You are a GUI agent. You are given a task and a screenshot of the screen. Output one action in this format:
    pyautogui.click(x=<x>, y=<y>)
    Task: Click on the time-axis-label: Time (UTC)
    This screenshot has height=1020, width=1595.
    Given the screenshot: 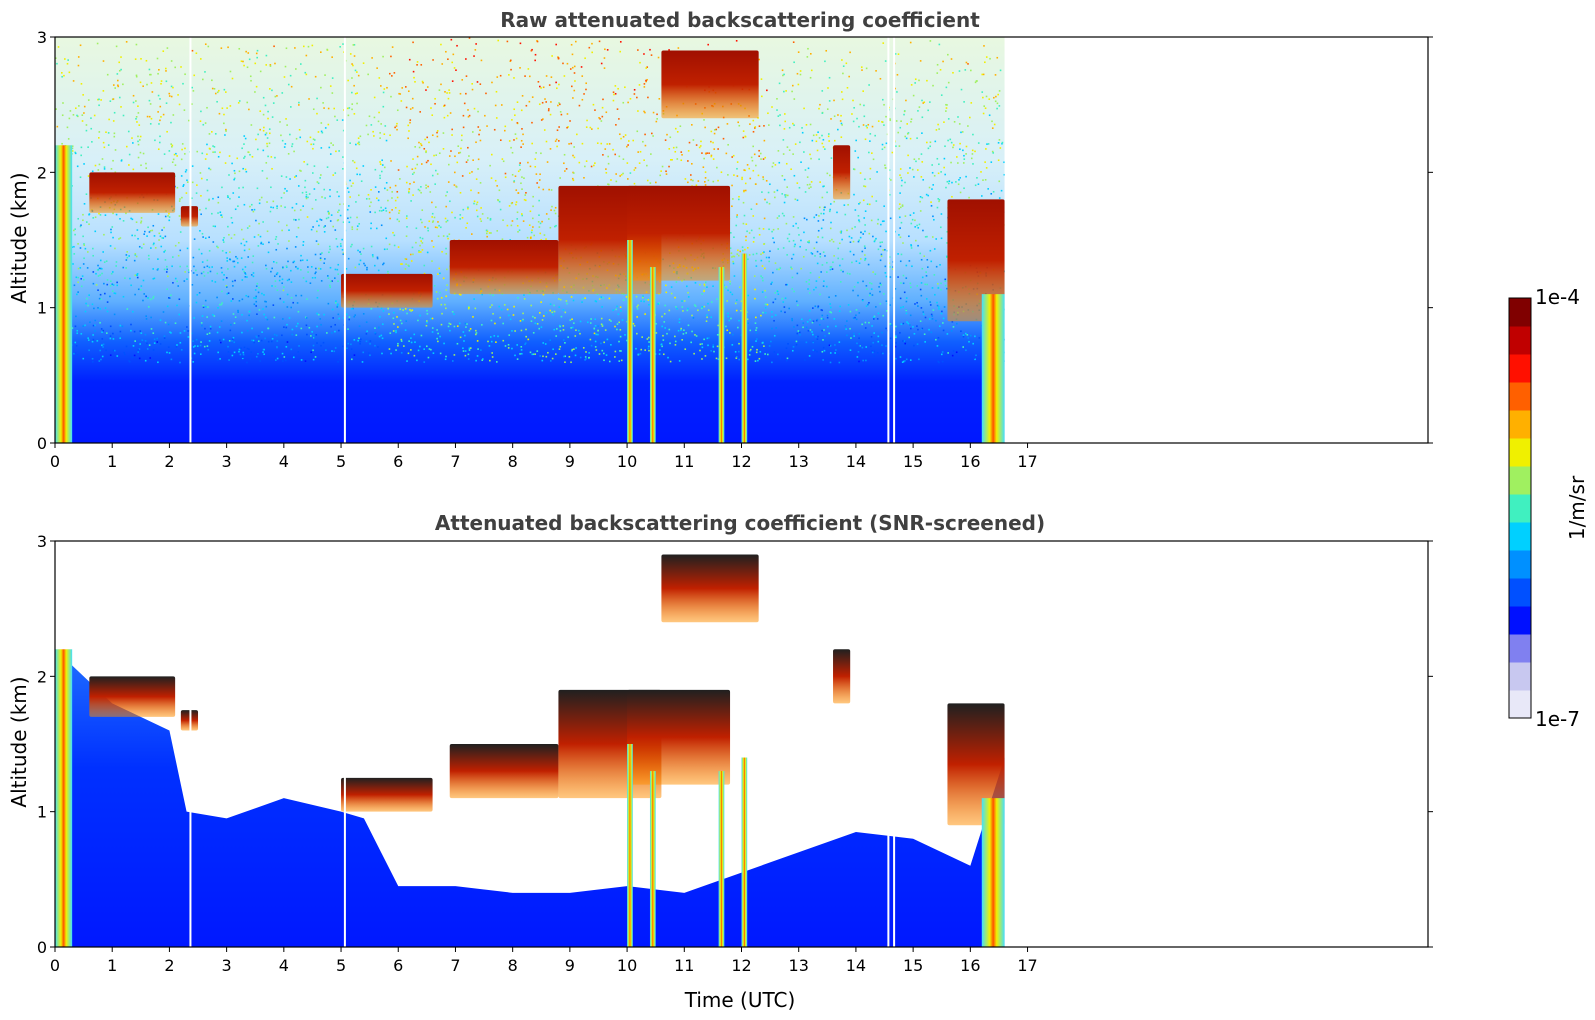 What is the action you would take?
    pyautogui.click(x=740, y=1000)
    